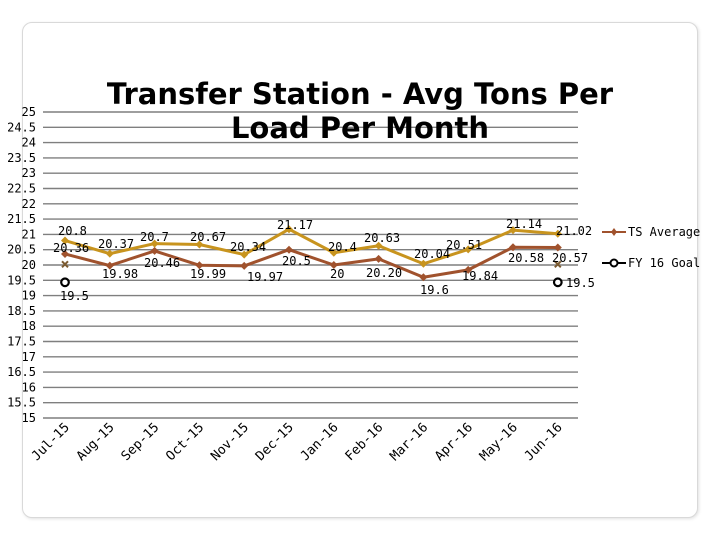 This screenshot has width=720, height=540. I want to click on y-tick-label: 18, so click(29, 326).